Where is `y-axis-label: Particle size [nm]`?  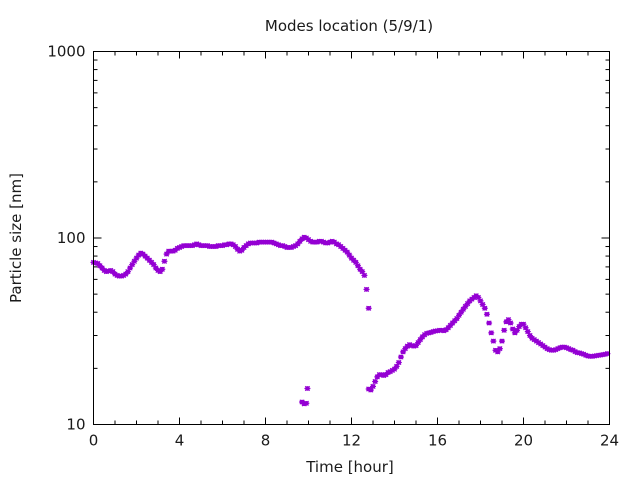
y-axis-label: Particle size [nm] is located at coordinates (16, 238).